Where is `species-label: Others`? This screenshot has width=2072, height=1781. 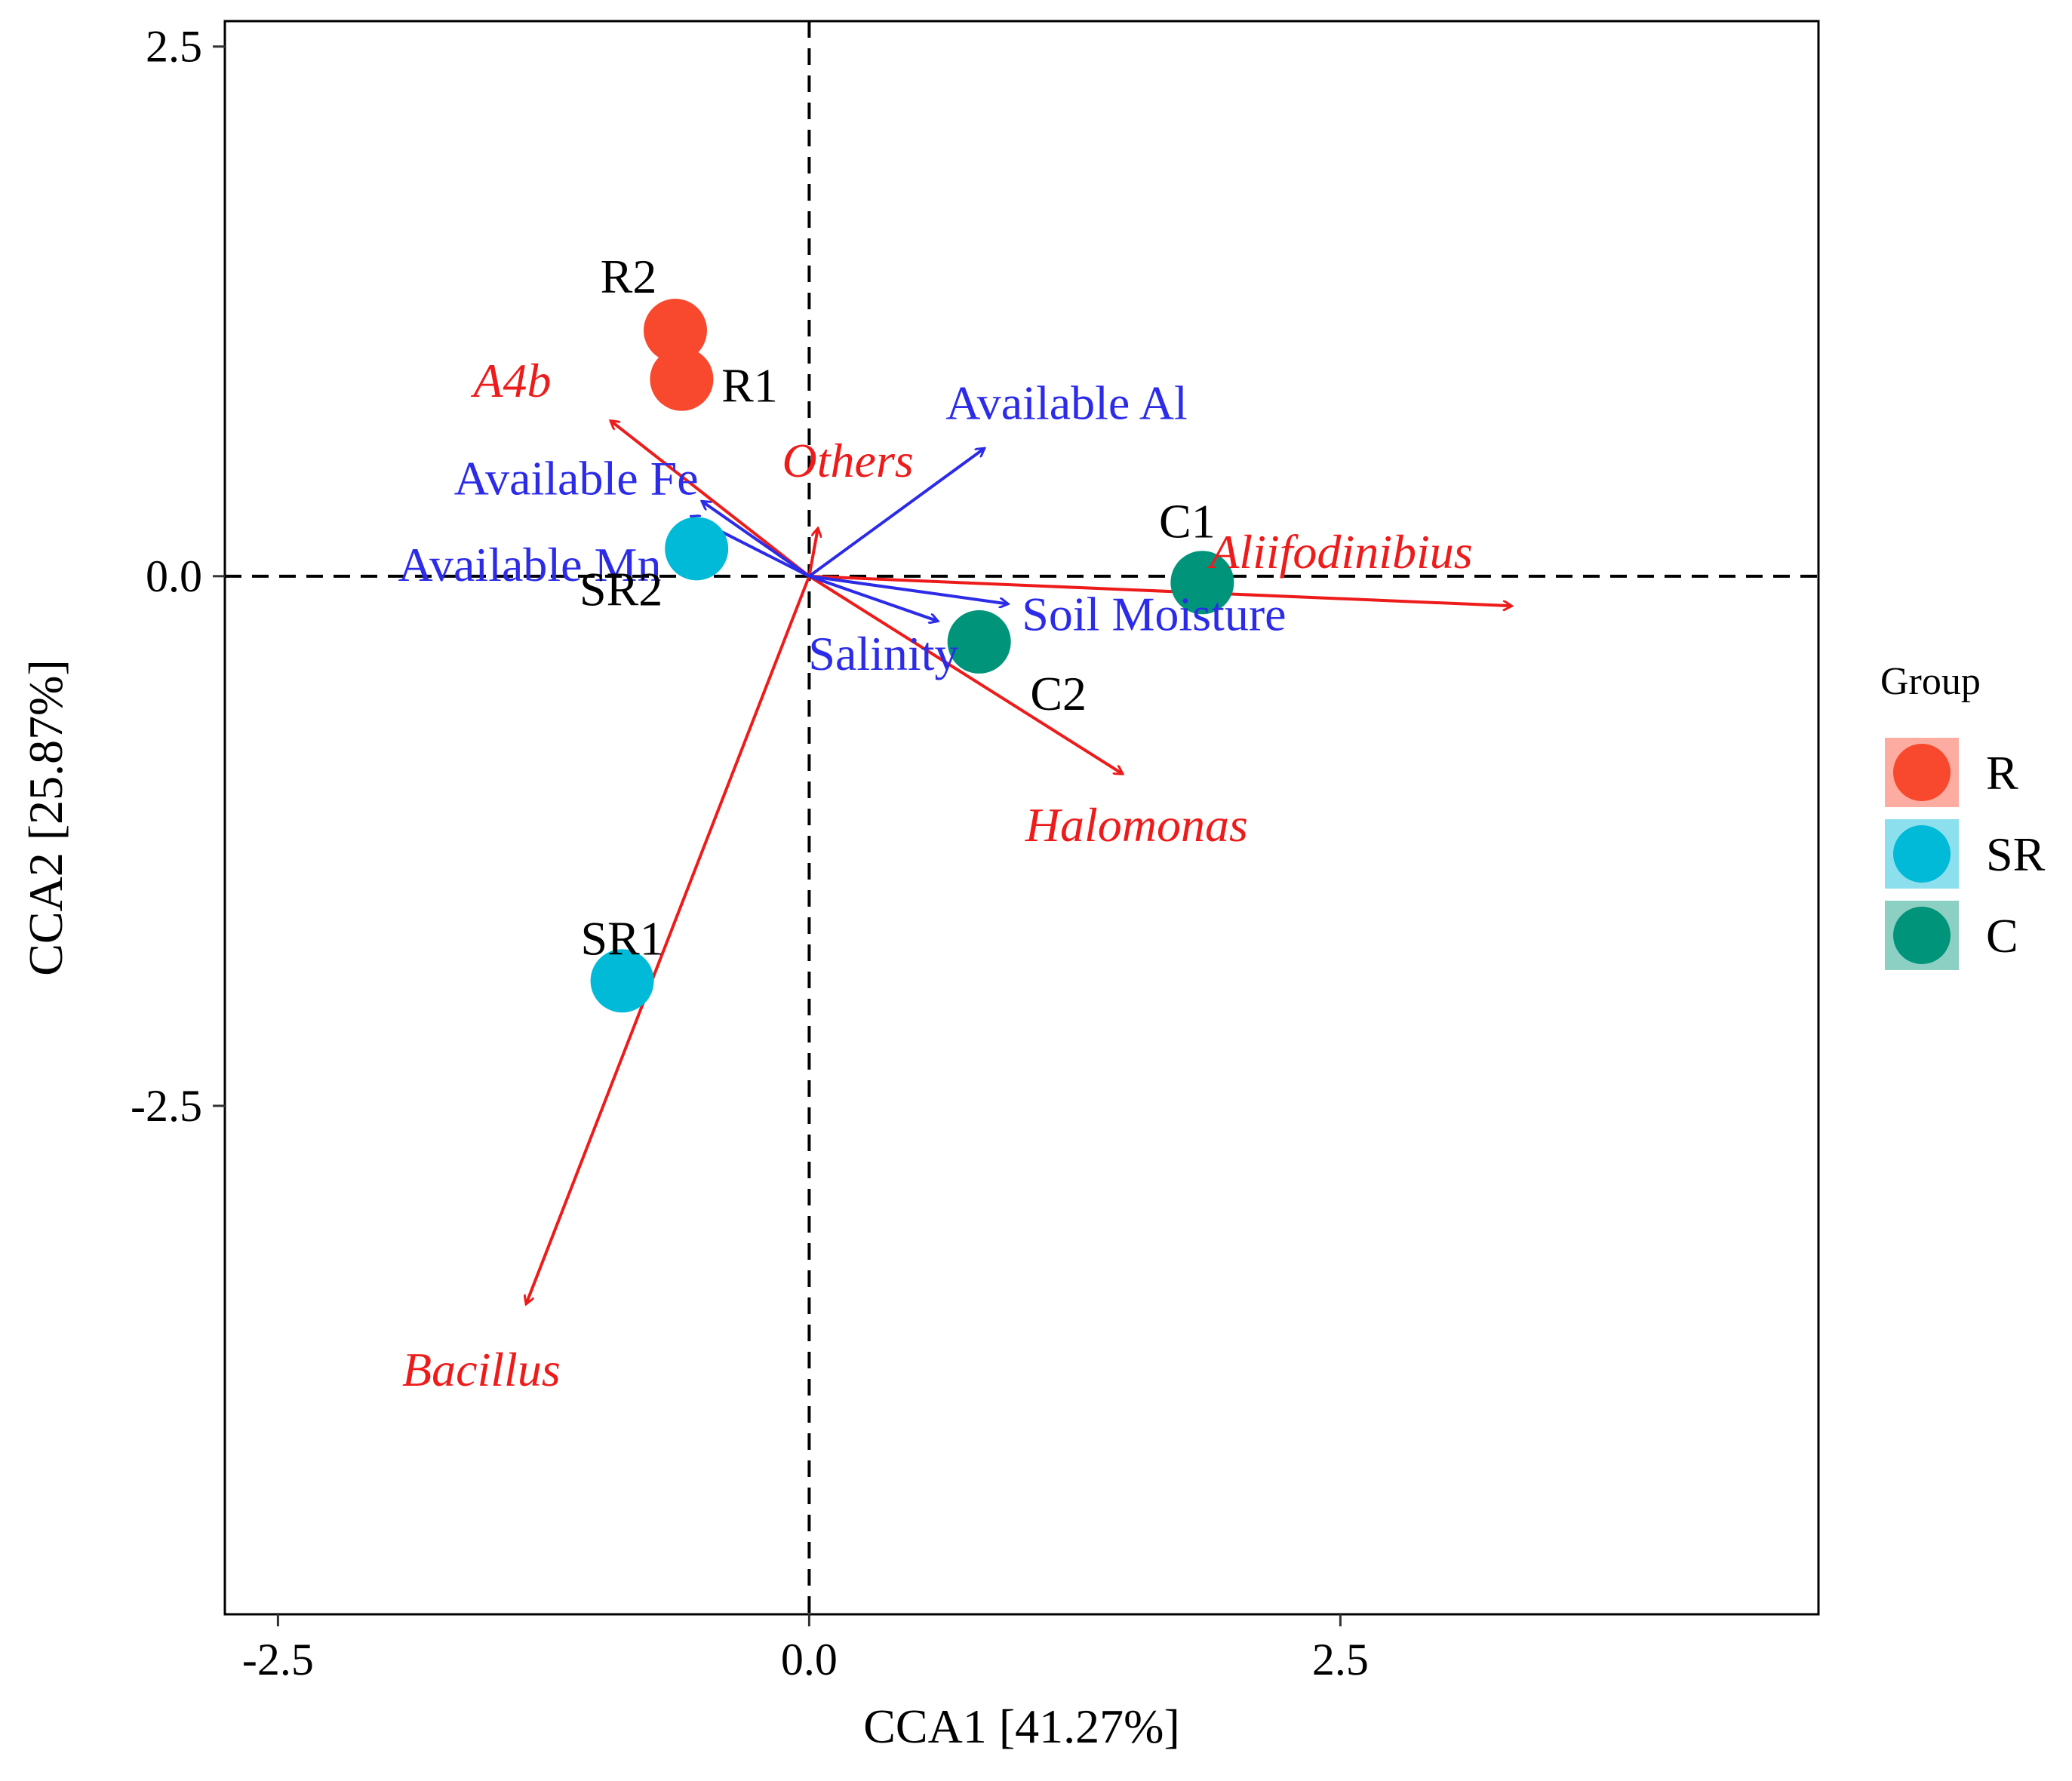 species-label: Others is located at coordinates (848, 460).